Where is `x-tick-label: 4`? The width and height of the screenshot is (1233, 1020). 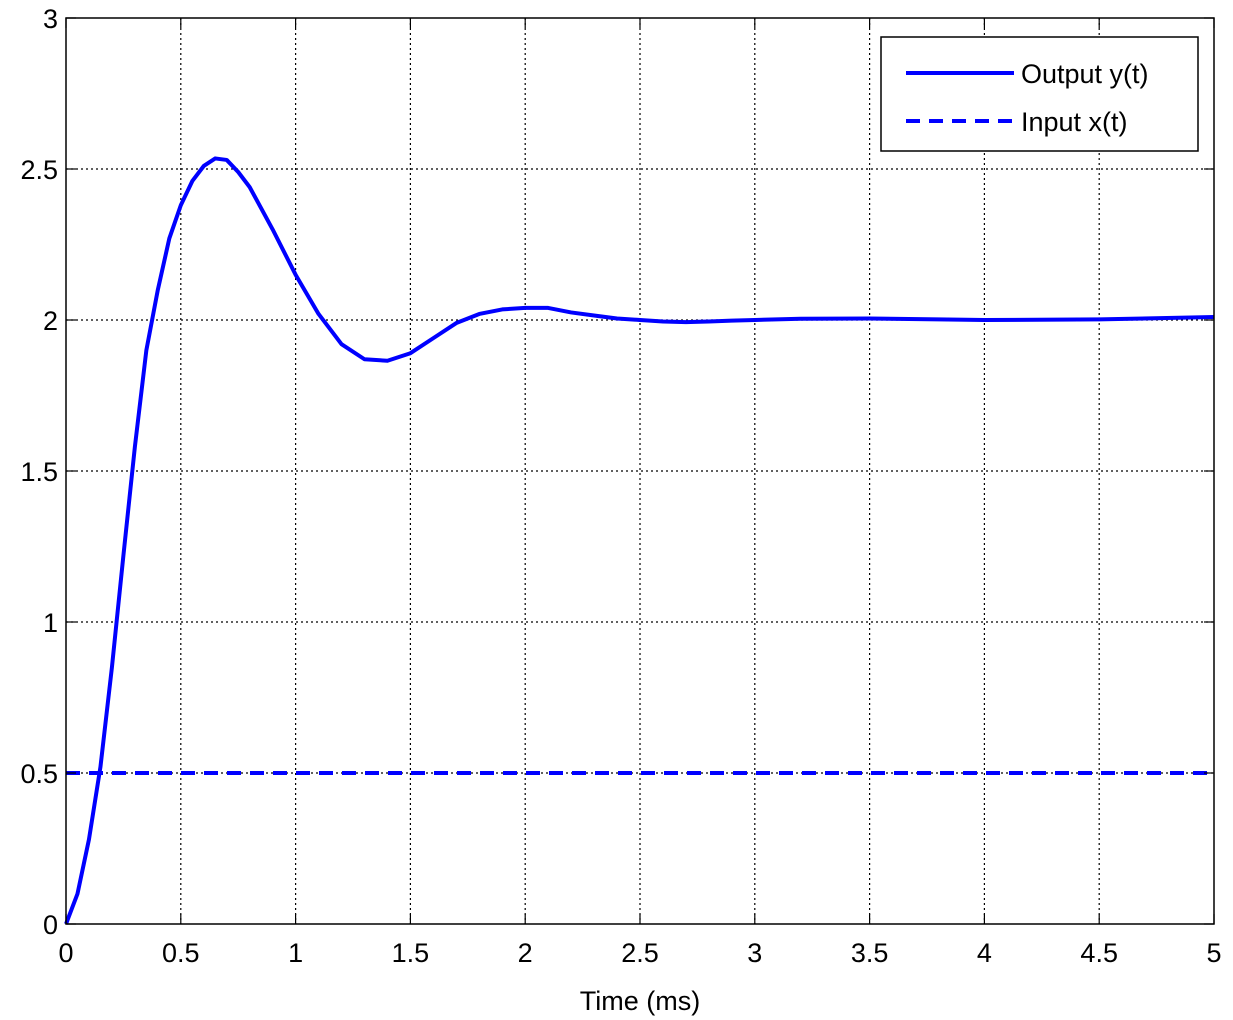 x-tick-label: 4 is located at coordinates (984, 953).